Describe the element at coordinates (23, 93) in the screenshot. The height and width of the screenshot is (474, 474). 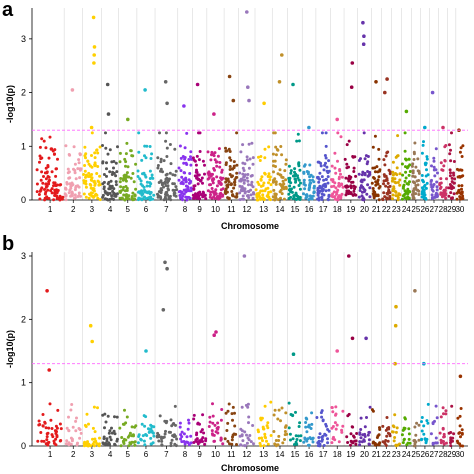
I see `y-tick-label: 2` at that location.